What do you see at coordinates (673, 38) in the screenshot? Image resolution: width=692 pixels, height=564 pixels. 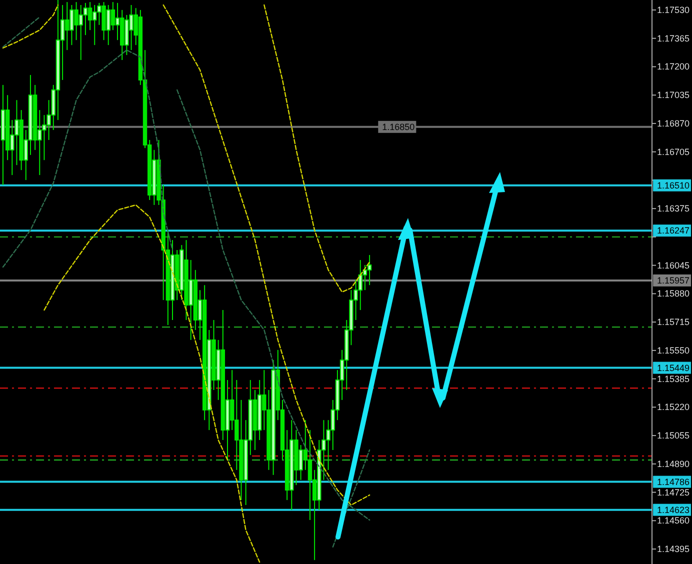 I see `y-tick-label: 1.17365` at bounding box center [673, 38].